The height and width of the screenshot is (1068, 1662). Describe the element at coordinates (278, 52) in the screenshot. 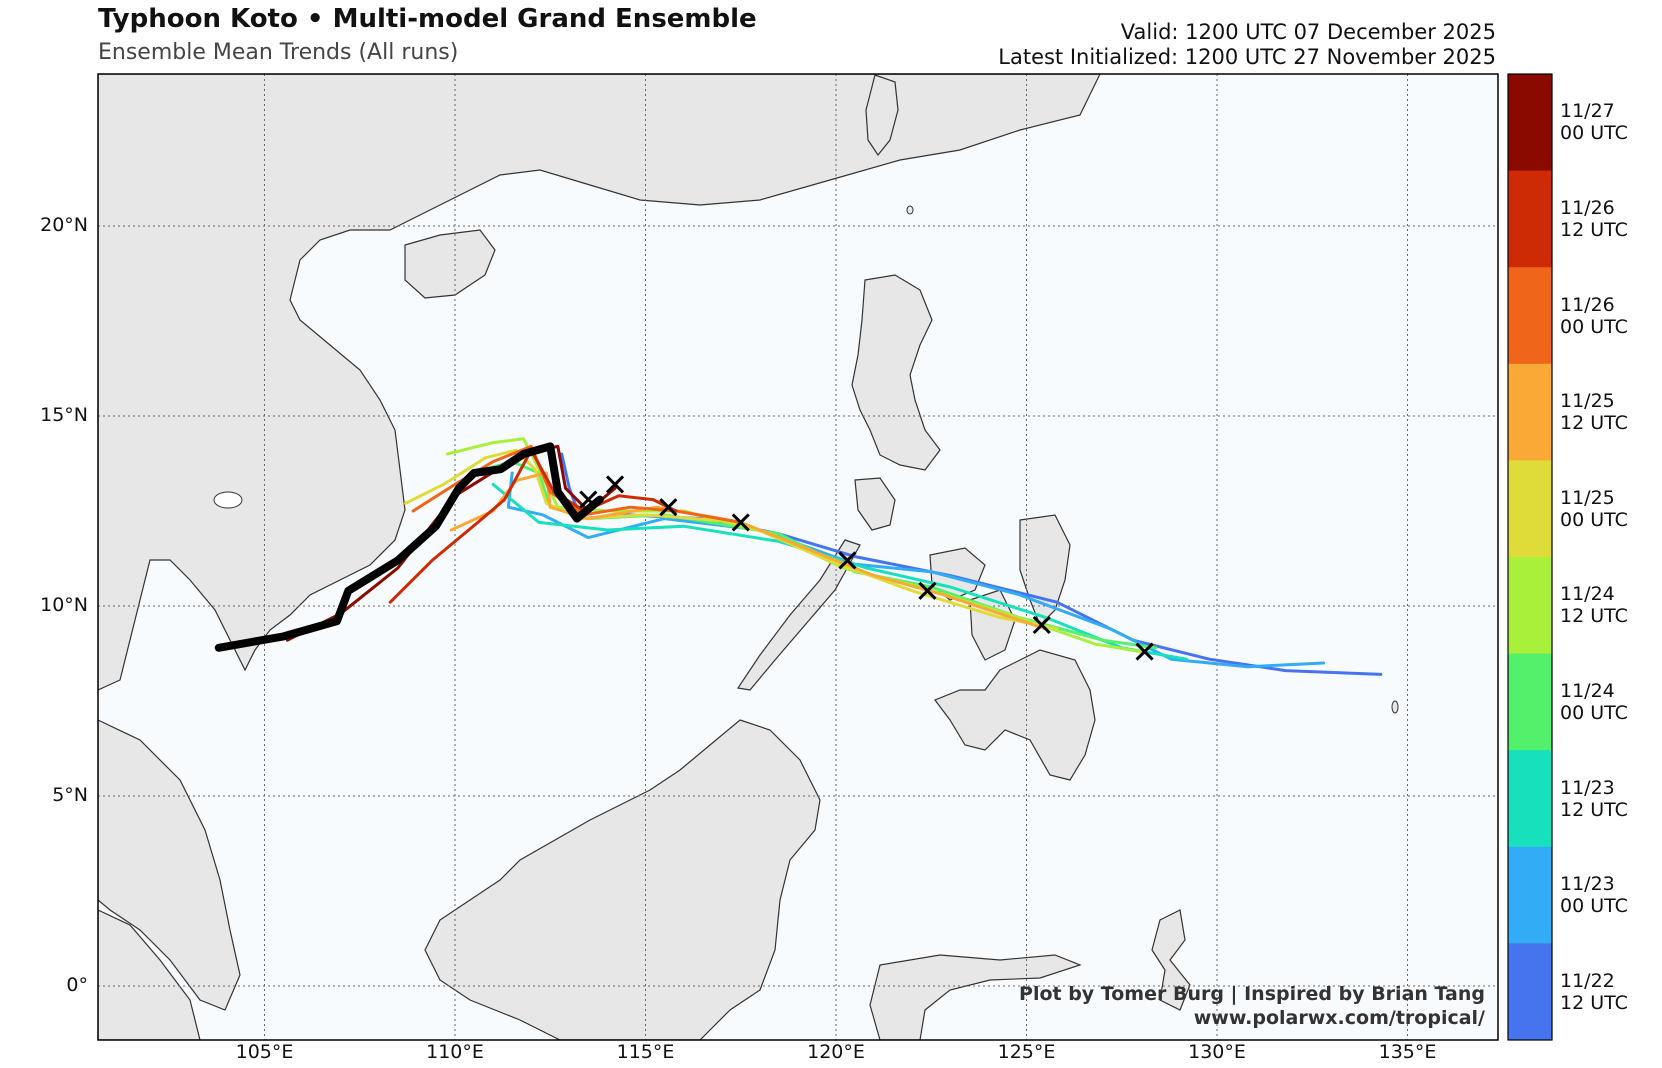

I see `chart-subtitle: Ensemble Mean Trends (All runs)` at that location.